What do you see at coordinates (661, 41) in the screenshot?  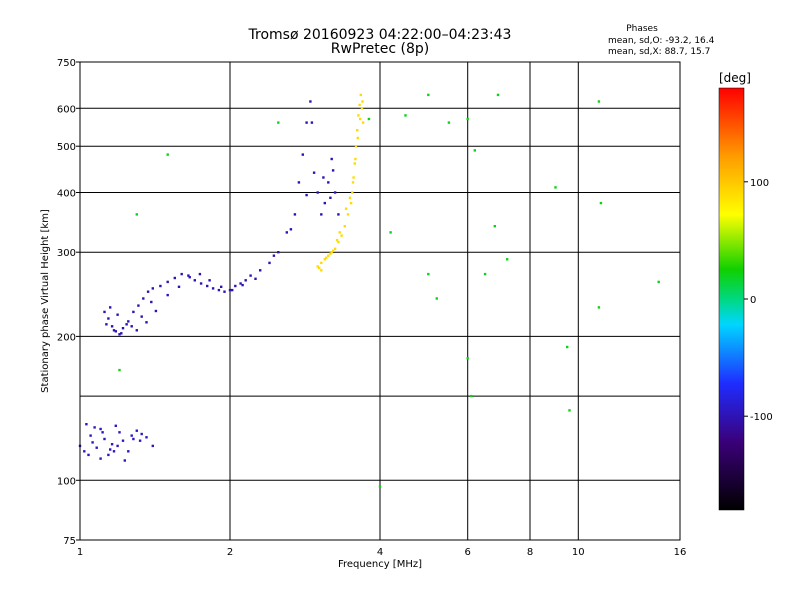 I see `legend-o-stats: mean, sd,O: -93.2, 16.4` at bounding box center [661, 41].